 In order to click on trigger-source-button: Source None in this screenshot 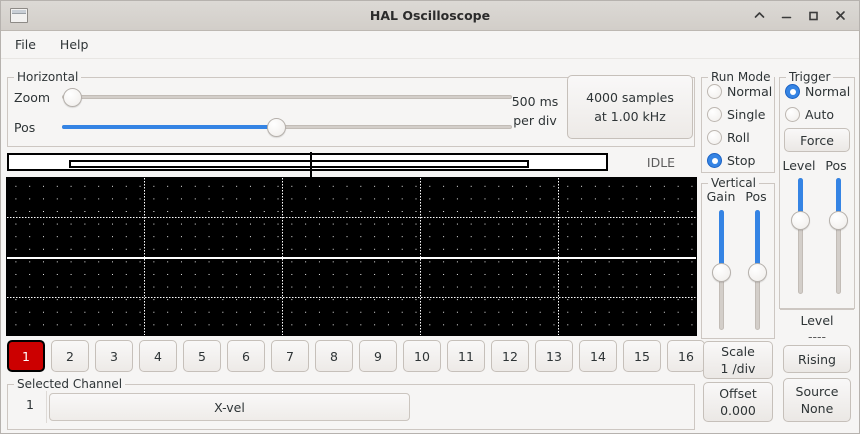, I will do `click(817, 400)`.